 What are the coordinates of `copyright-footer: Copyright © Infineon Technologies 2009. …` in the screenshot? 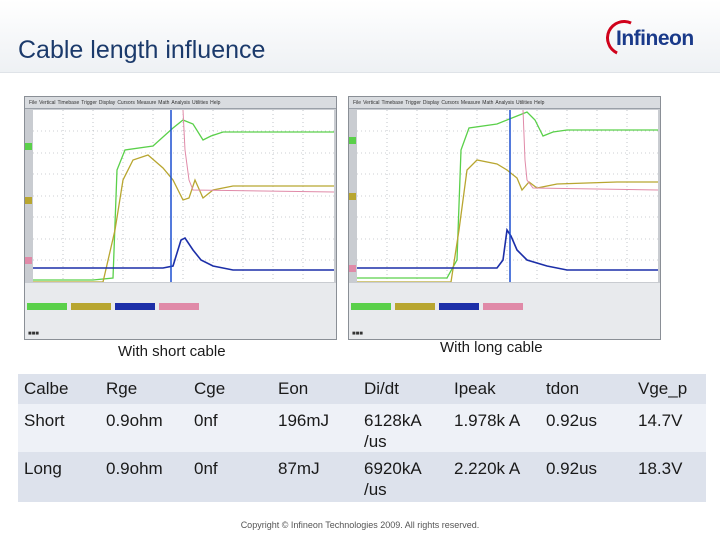 It's located at (360, 525).